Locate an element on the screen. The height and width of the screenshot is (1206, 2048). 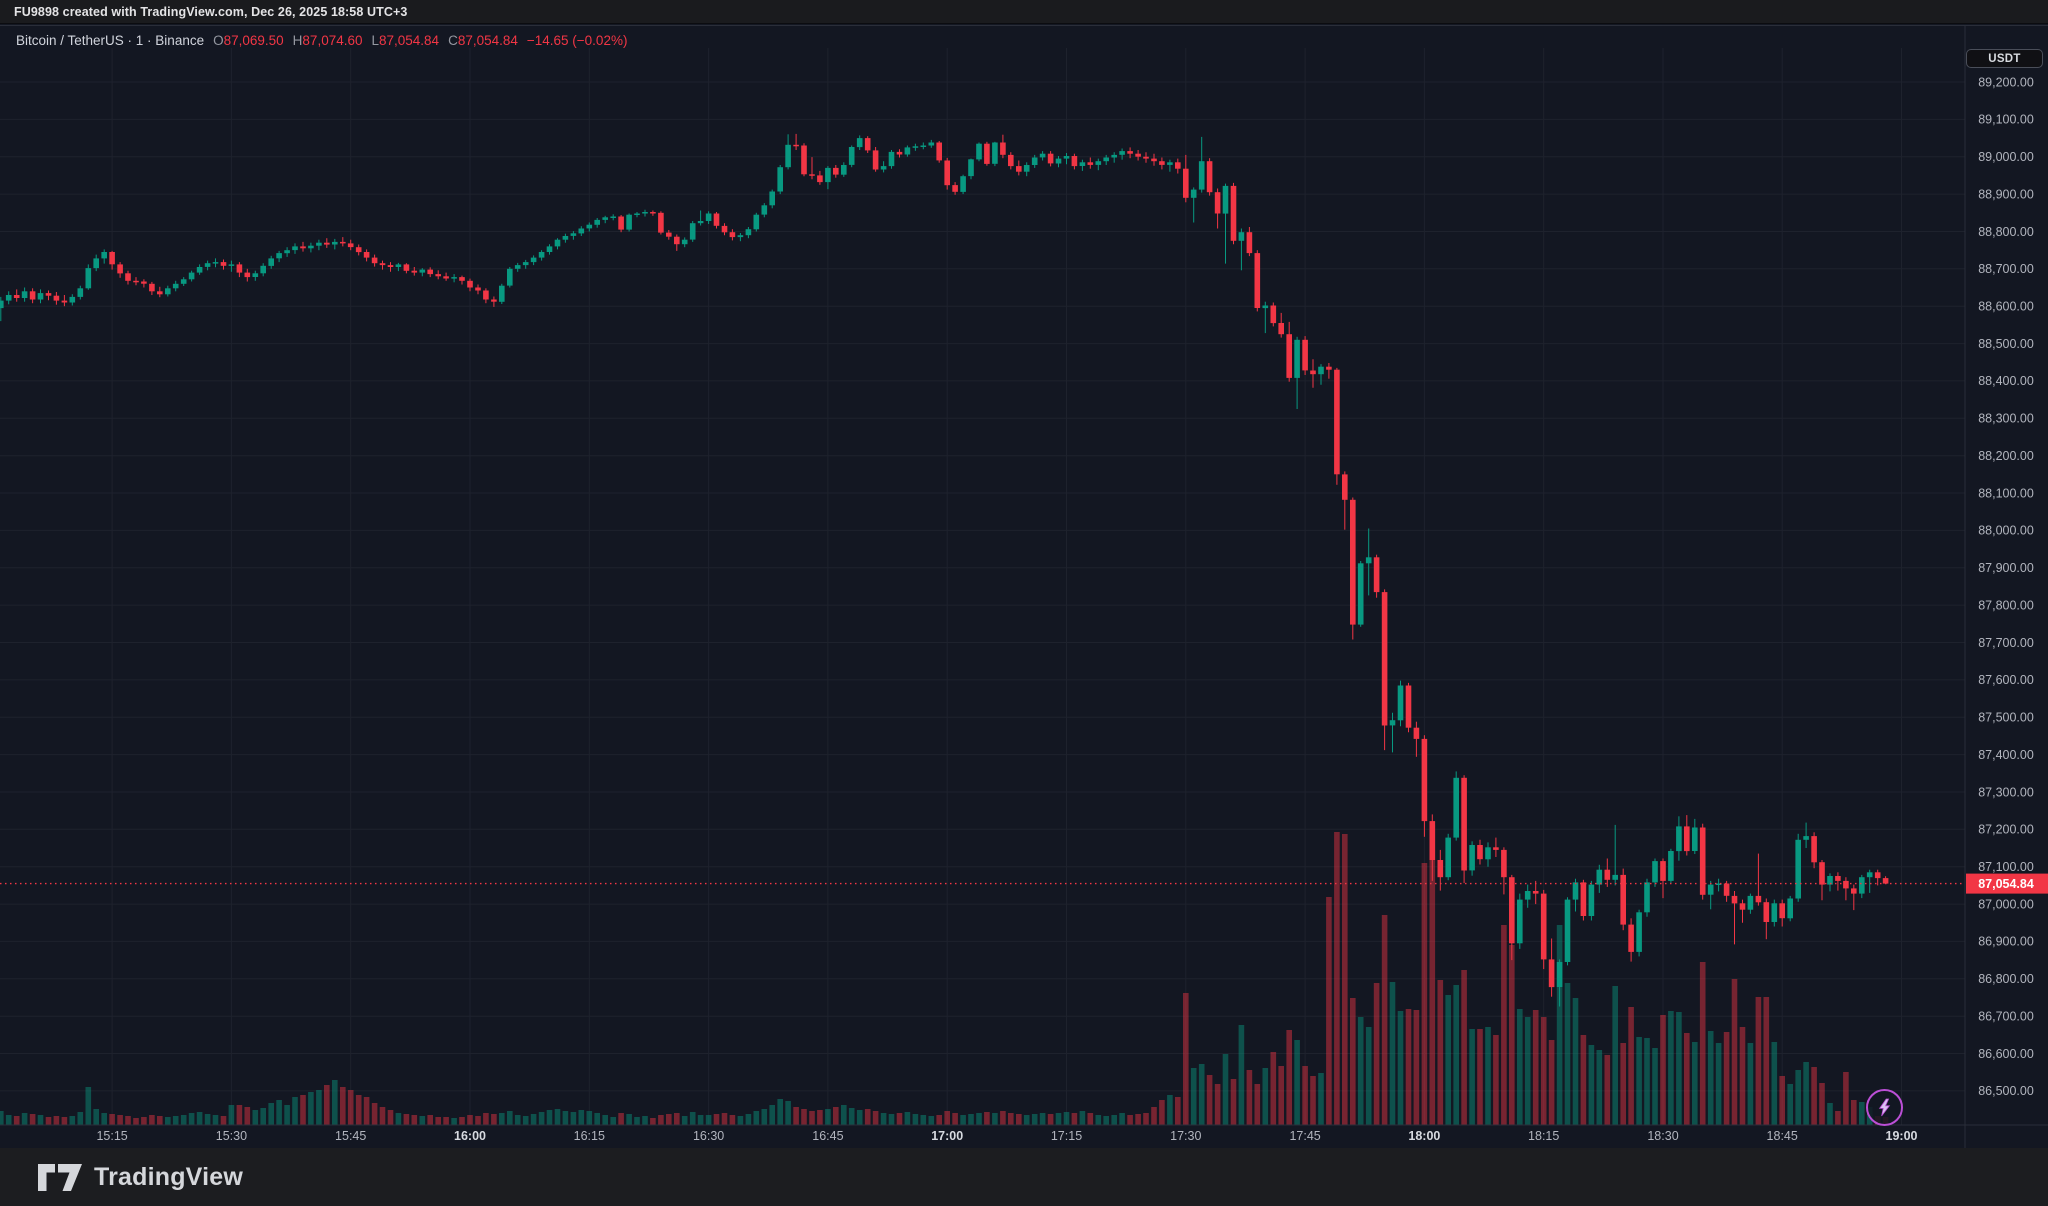
ohlc-close: C87,054.84 is located at coordinates (483, 40).